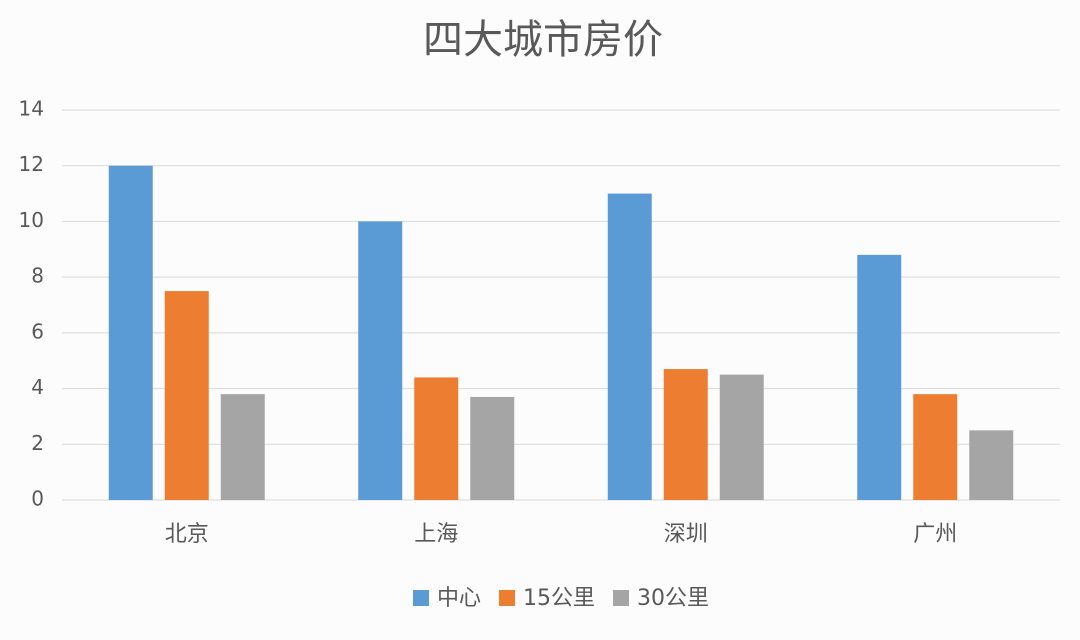  Describe the element at coordinates (37, 443) in the screenshot. I see `y-tick-label: 2` at that location.